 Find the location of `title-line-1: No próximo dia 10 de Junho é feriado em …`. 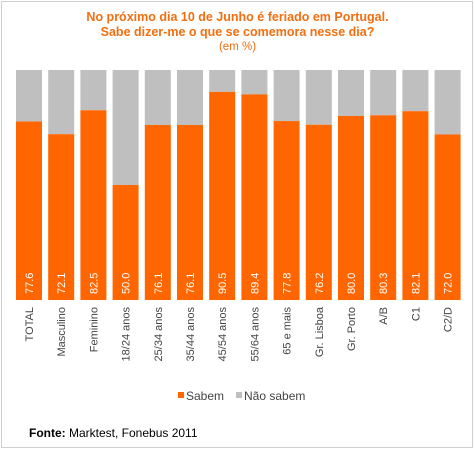

title-line-1: No próximo dia 10 de Junho é feriado em … is located at coordinates (237, 17).